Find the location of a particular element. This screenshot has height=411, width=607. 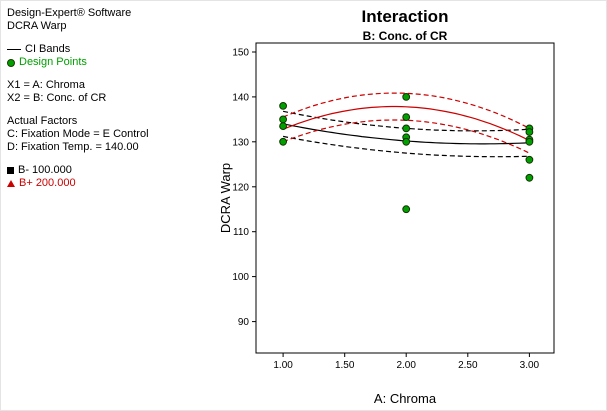

y-tick-label: 100 is located at coordinates (240, 277).